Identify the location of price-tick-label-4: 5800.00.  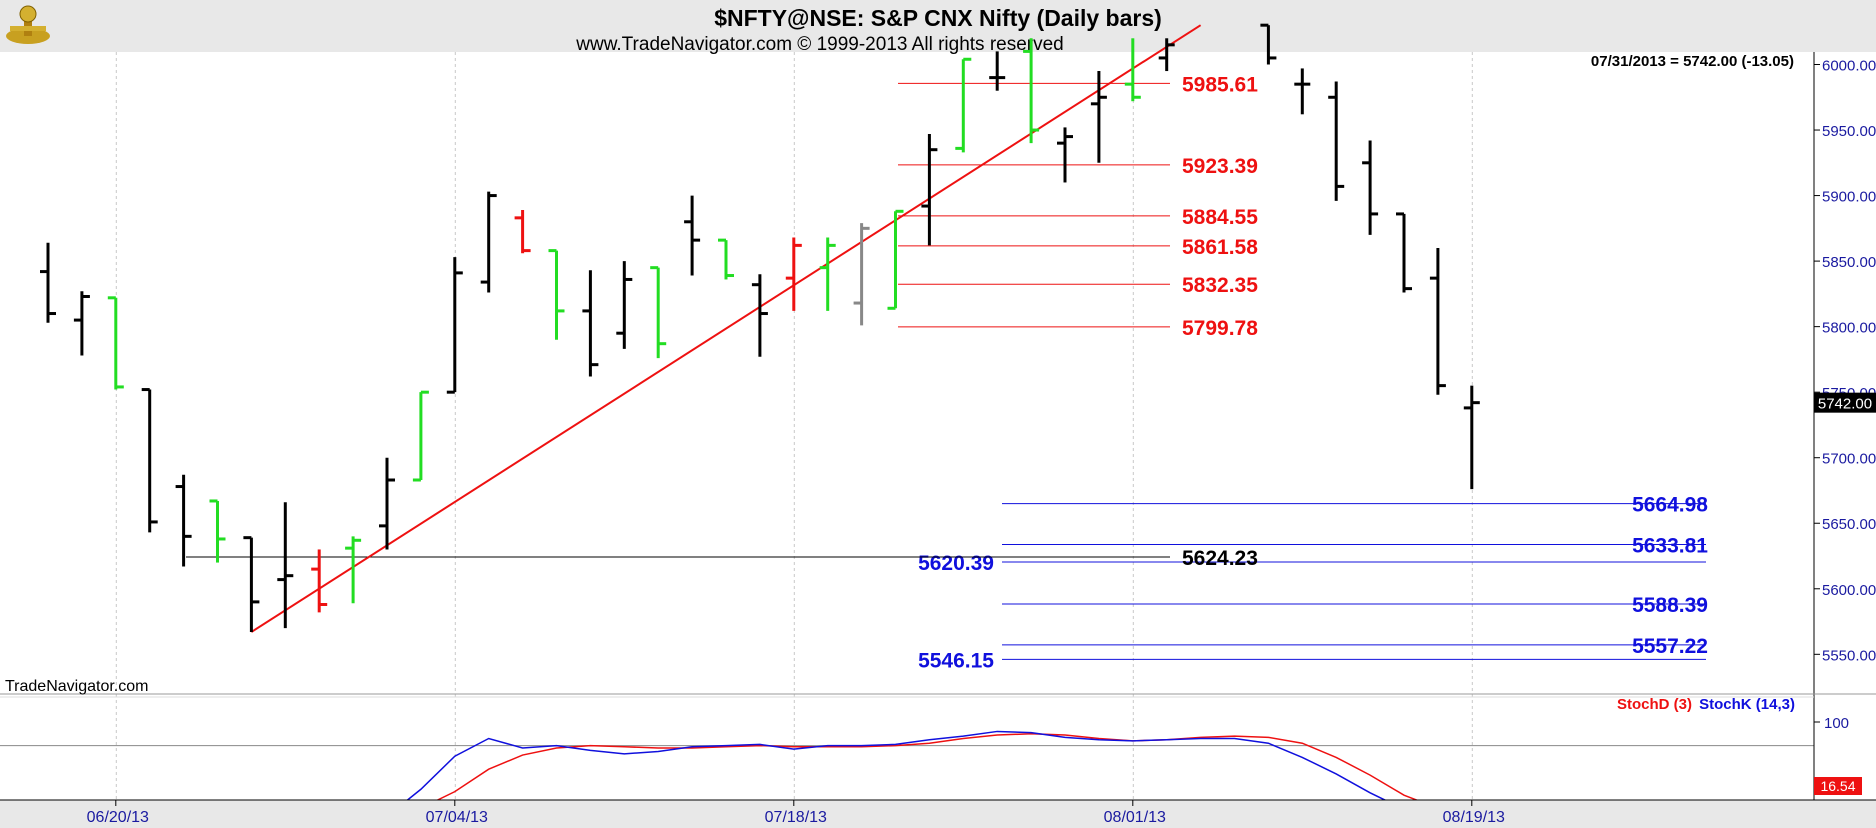
(1849, 328).